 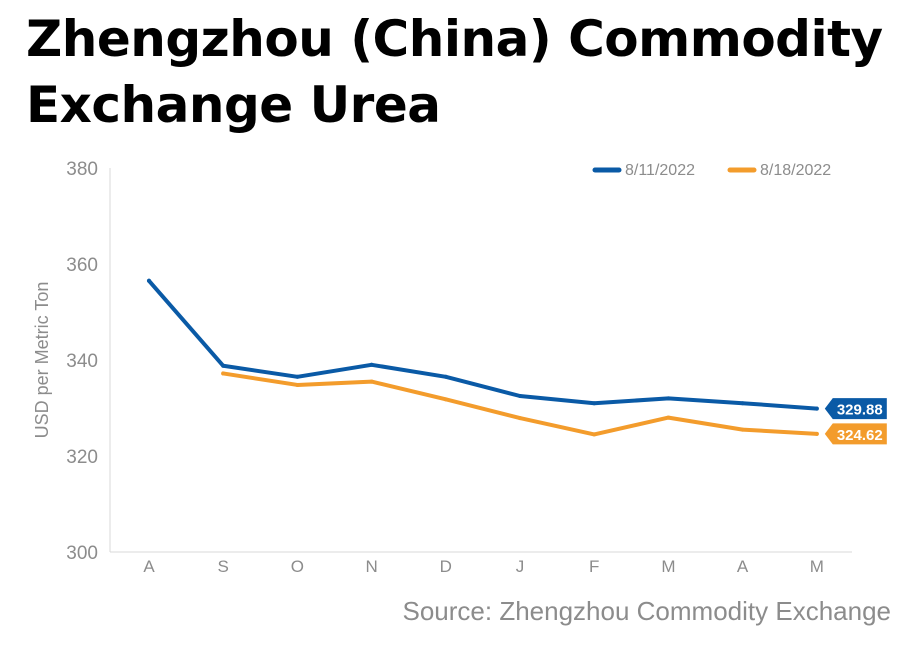 What do you see at coordinates (297, 566) in the screenshot?
I see `x-tick-label: O` at bounding box center [297, 566].